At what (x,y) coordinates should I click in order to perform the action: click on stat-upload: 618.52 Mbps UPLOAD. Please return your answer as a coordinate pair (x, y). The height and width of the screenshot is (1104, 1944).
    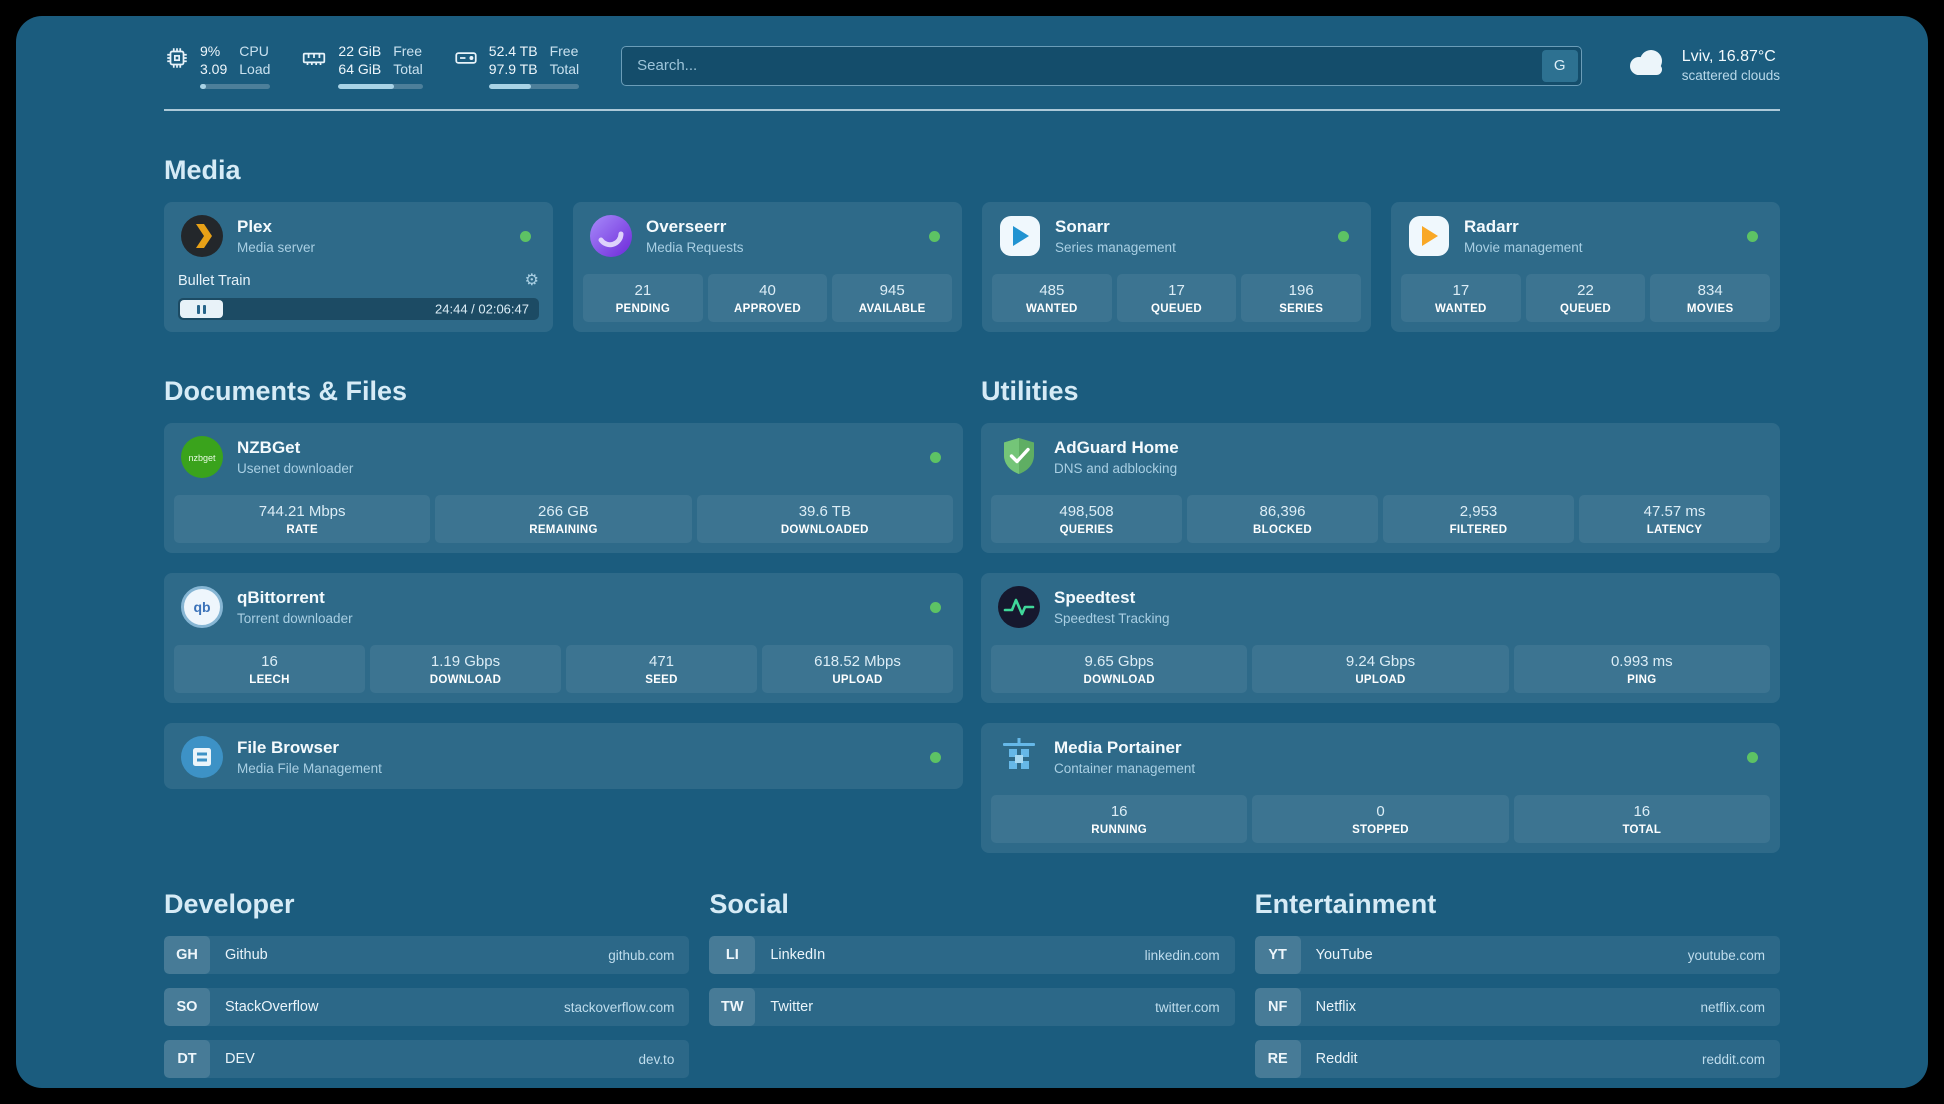
    Looking at the image, I should click on (857, 669).